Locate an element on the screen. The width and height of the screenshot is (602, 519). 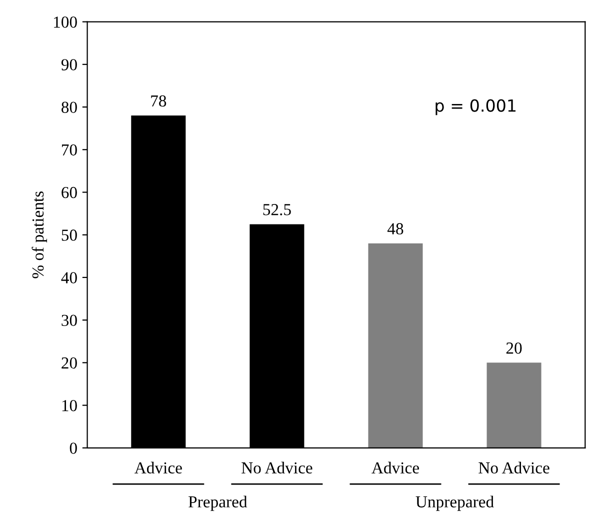
data-label: 52.5 is located at coordinates (277, 210).